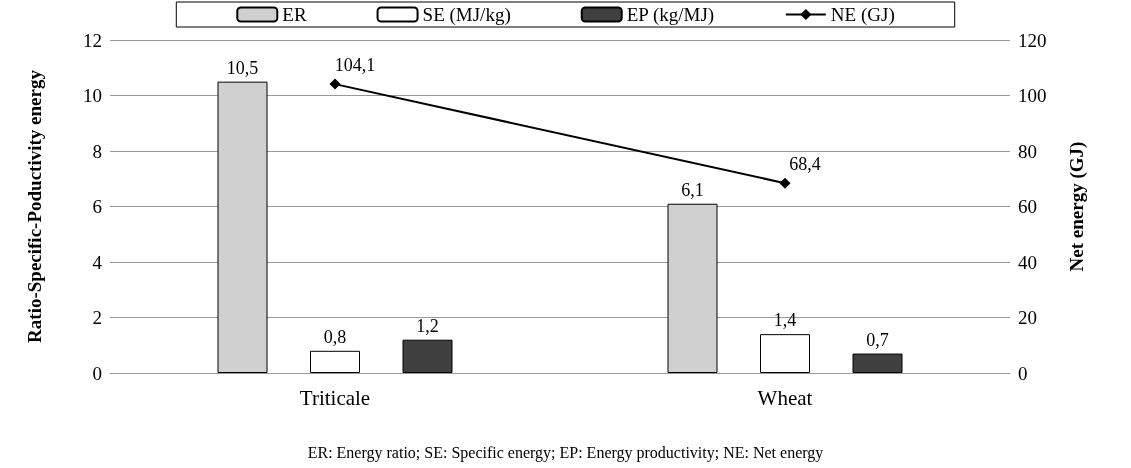 This screenshot has height=468, width=1131. Describe the element at coordinates (785, 397) in the screenshot. I see `x-tick-label: Wheat` at that location.